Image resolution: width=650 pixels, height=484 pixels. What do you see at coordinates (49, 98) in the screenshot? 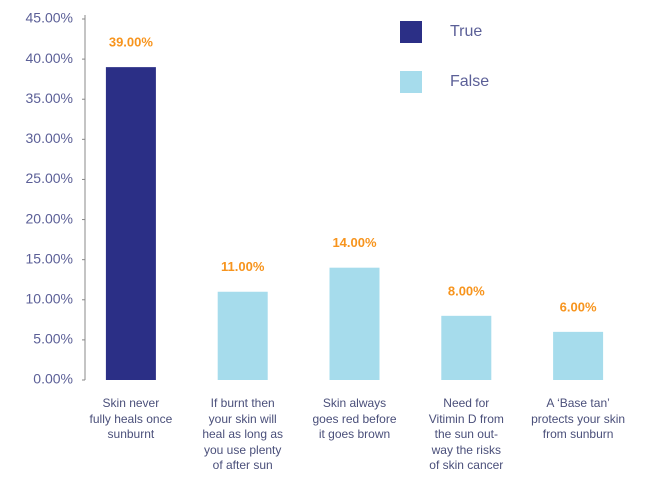
I see `y-tick-label: 35.00%` at bounding box center [49, 98].